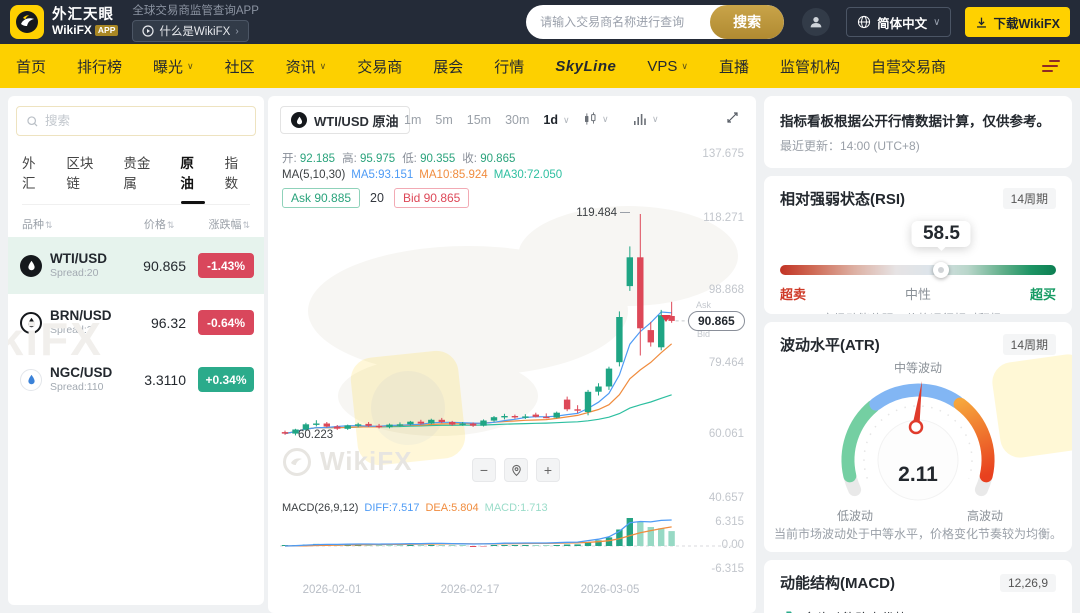 This screenshot has height=613, width=1080. Describe the element at coordinates (80, 173) in the screenshot. I see `tab-区块链: 区块链` at that location.